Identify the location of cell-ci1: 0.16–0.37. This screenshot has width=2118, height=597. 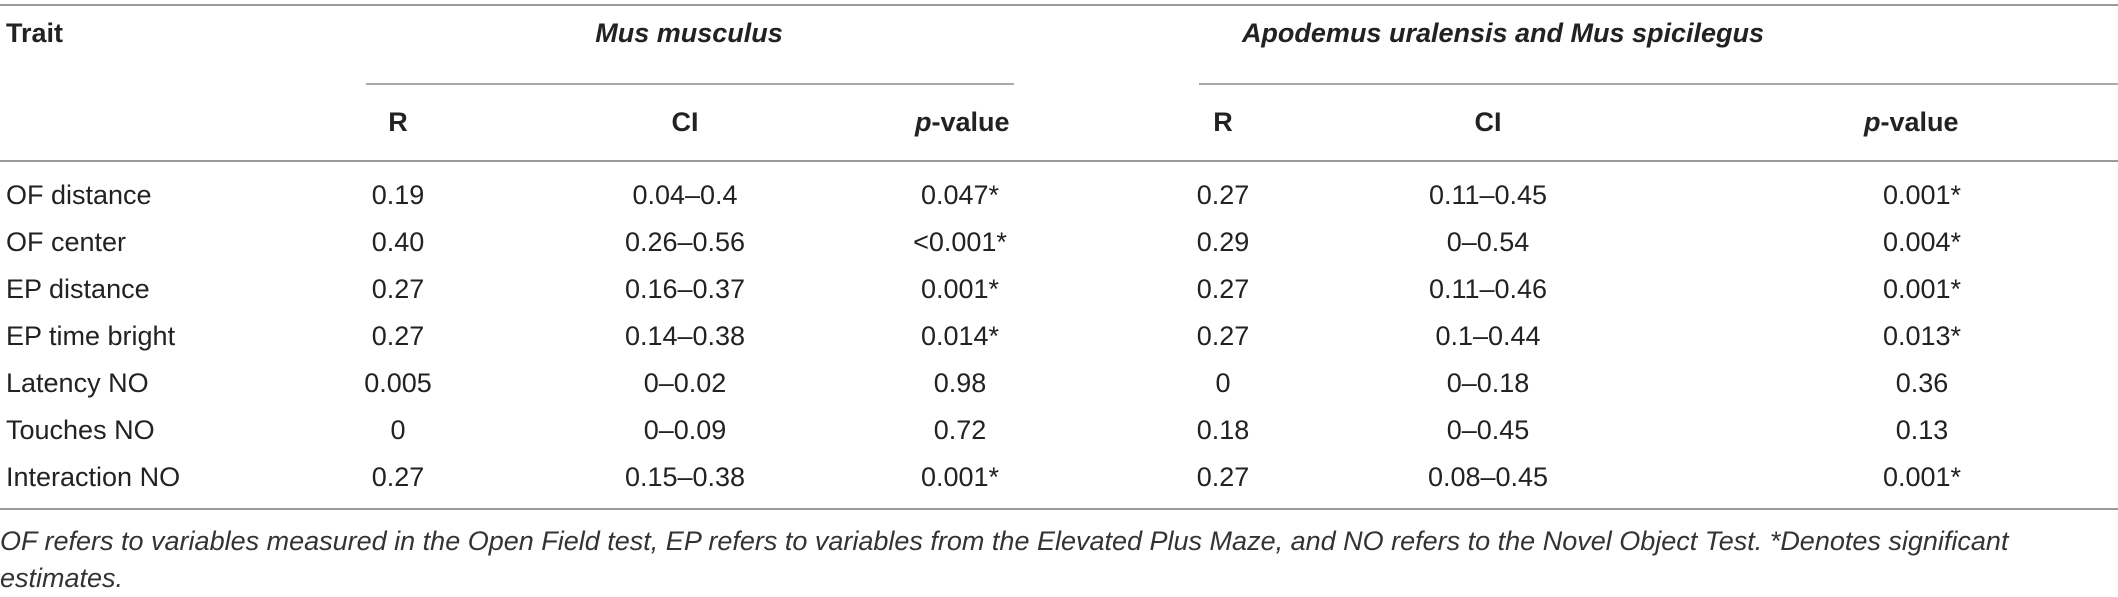
(685, 289).